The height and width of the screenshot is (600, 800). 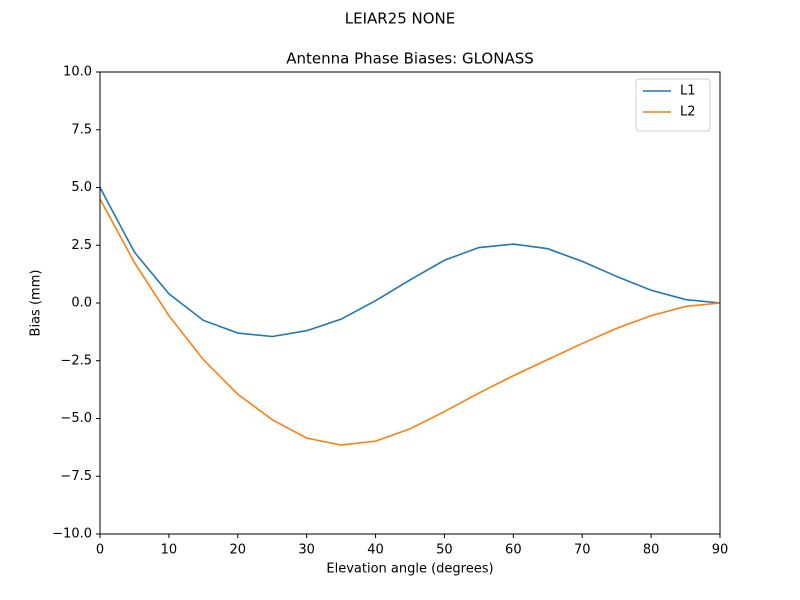 I want to click on x-tick-label: 10, so click(x=169, y=550).